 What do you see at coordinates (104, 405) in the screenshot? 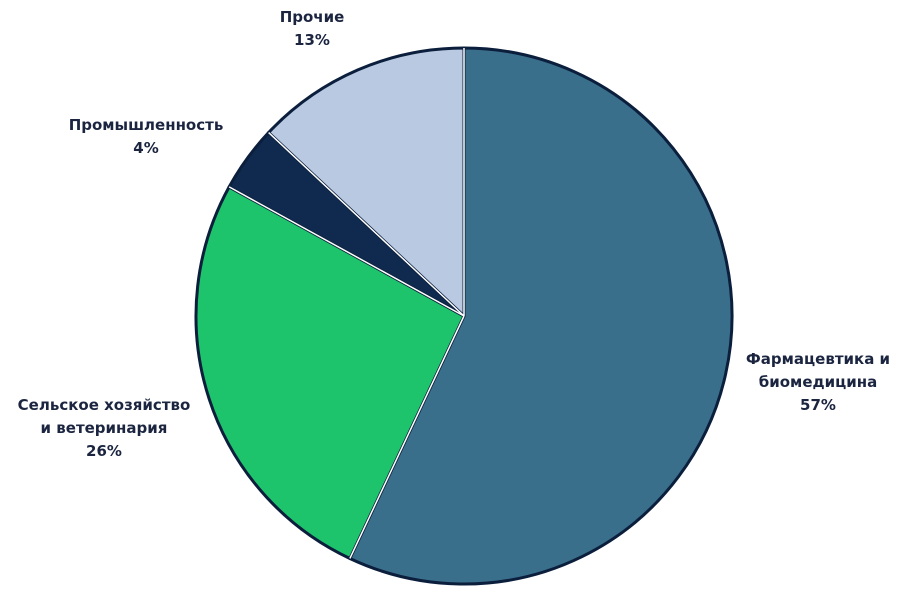
I see `slice-category-label: Сельское хозяйство` at bounding box center [104, 405].